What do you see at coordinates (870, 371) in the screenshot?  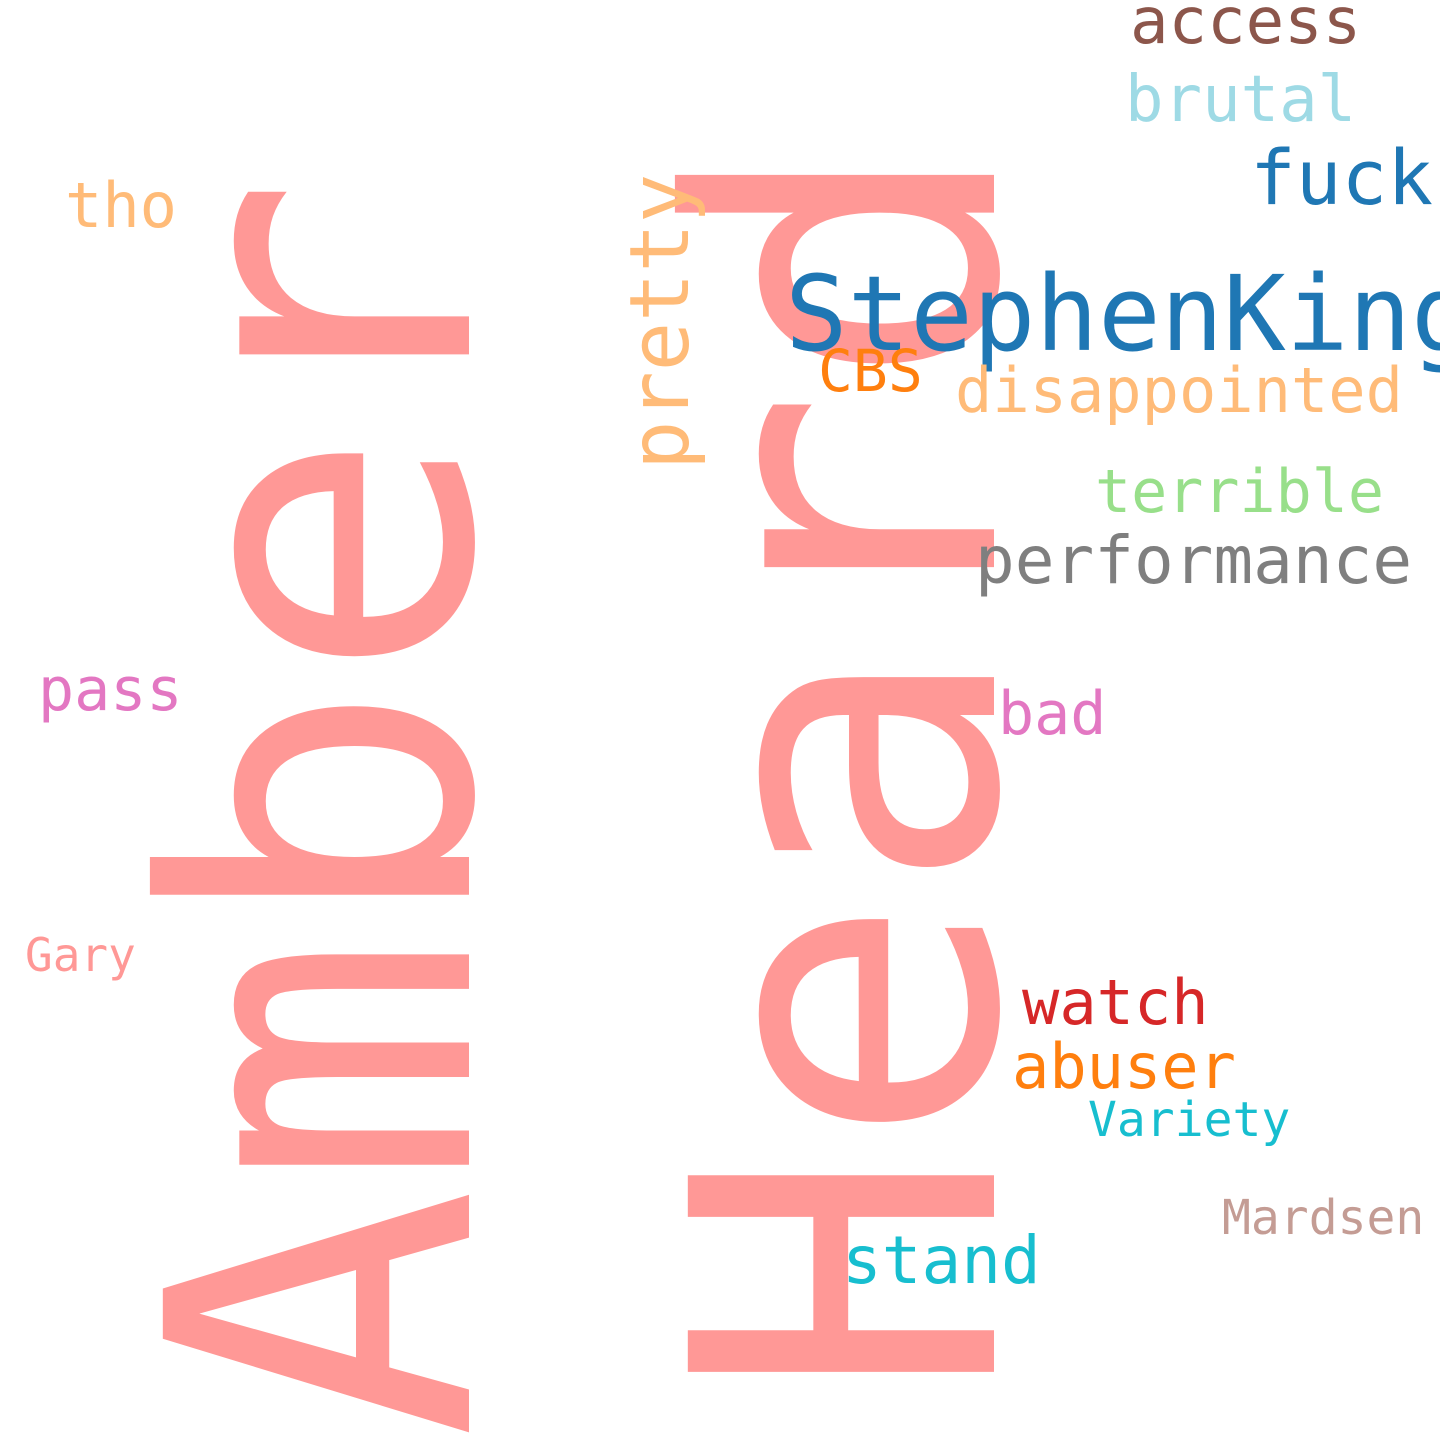 I see `word-cbs: CBS` at bounding box center [870, 371].